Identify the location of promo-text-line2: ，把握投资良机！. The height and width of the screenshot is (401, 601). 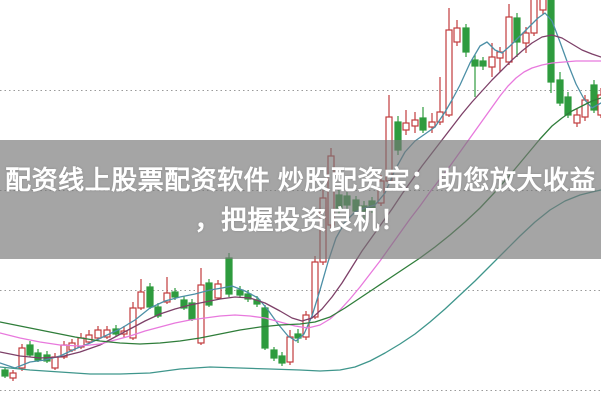
(300, 219).